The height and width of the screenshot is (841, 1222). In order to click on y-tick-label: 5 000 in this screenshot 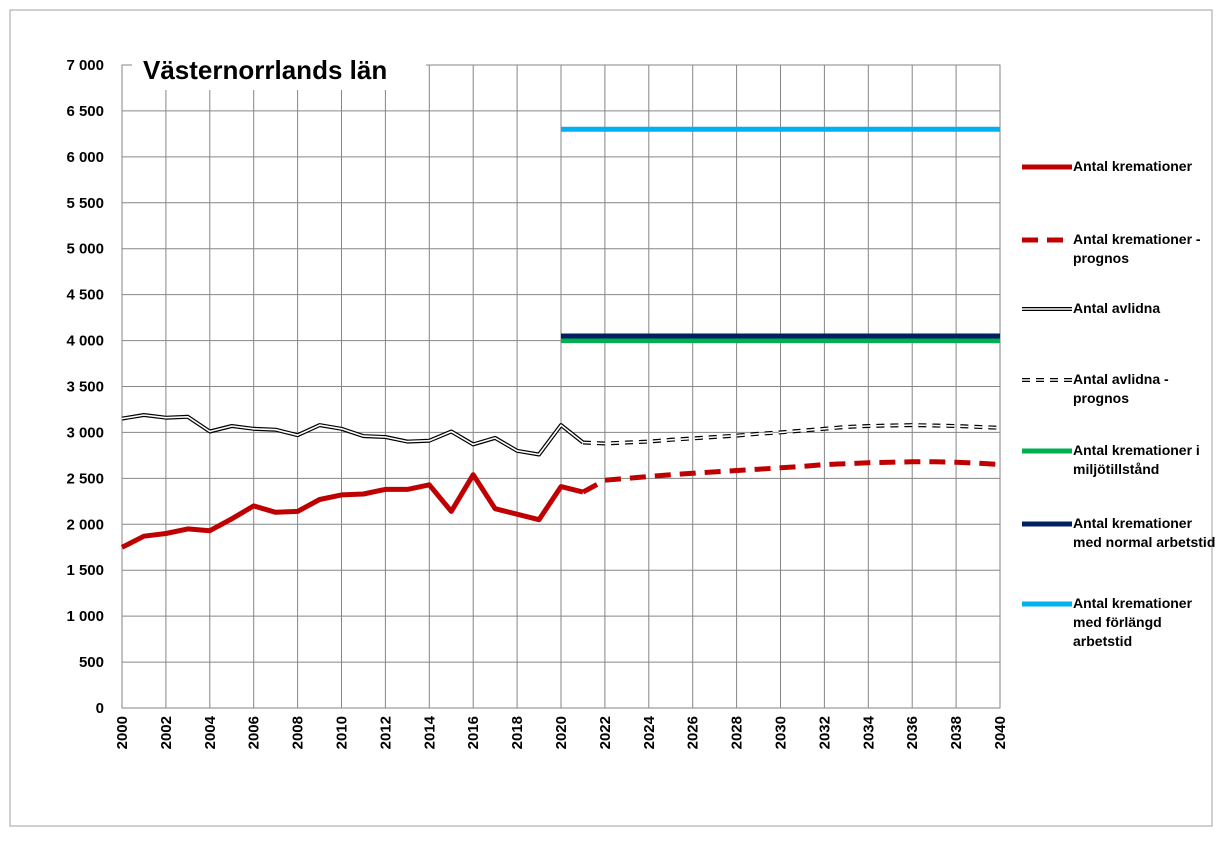, I will do `click(85, 249)`.